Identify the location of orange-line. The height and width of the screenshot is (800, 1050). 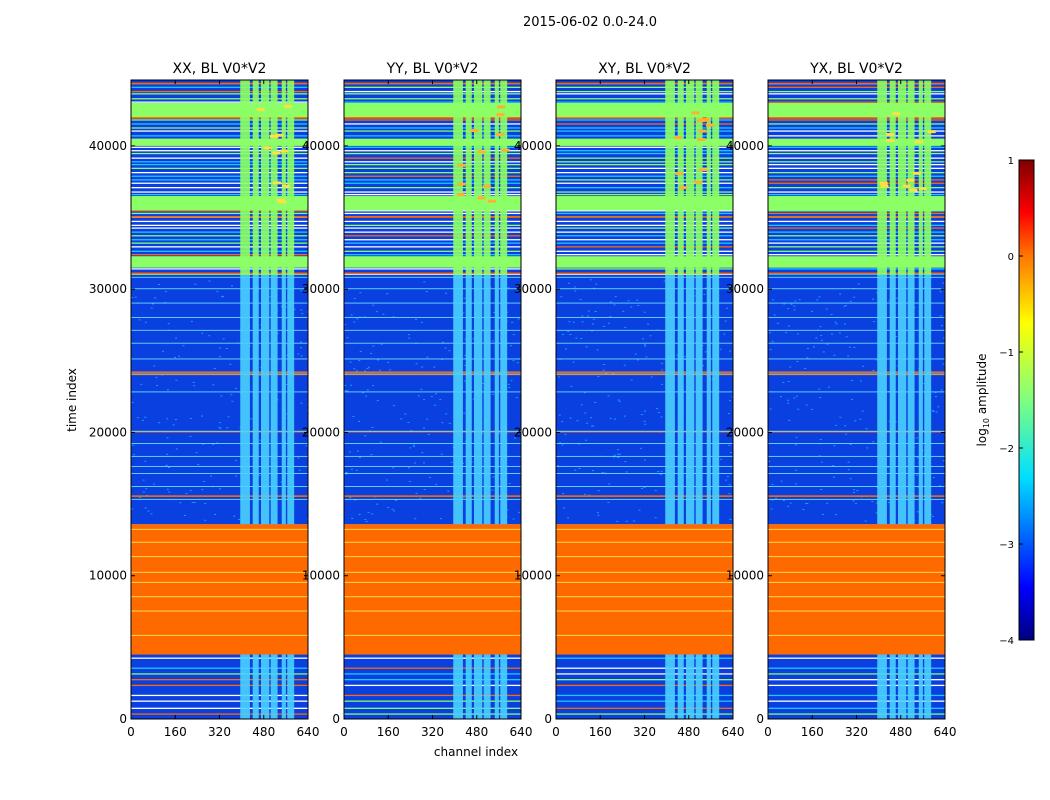
(644, 118).